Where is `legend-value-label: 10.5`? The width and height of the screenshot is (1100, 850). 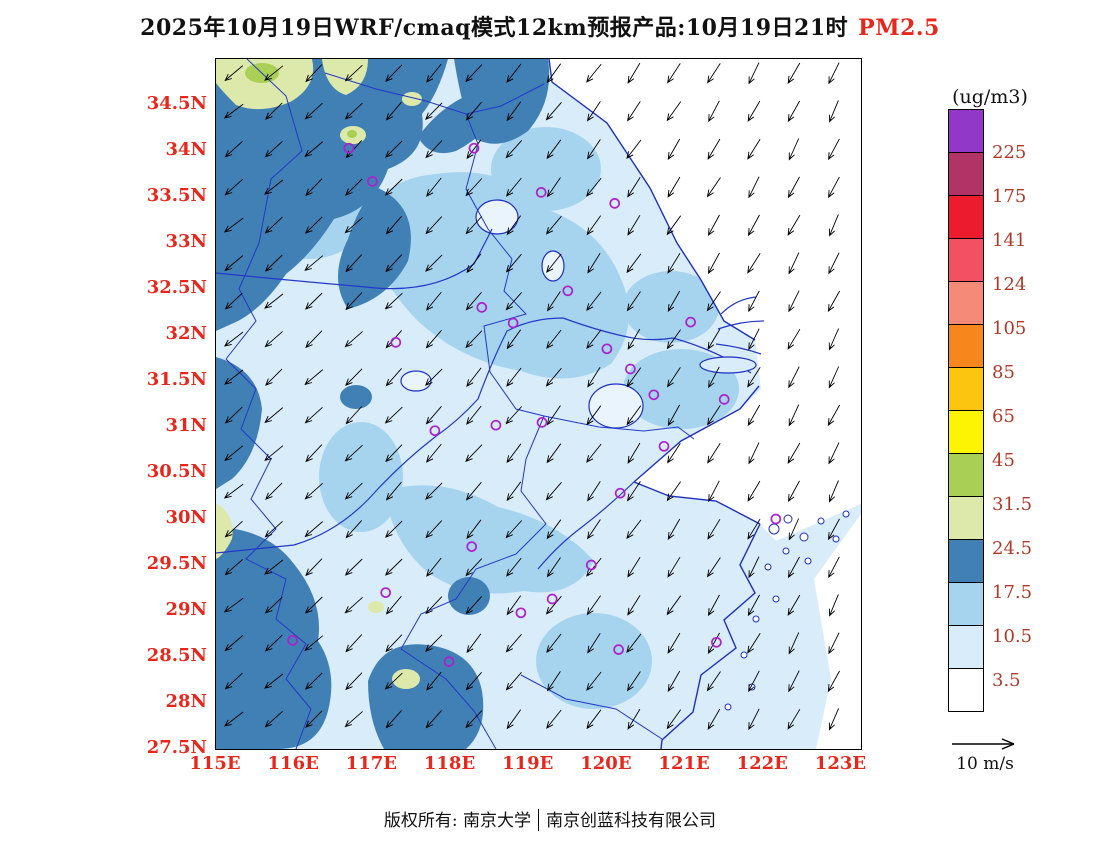
legend-value-label: 10.5 is located at coordinates (1012, 636).